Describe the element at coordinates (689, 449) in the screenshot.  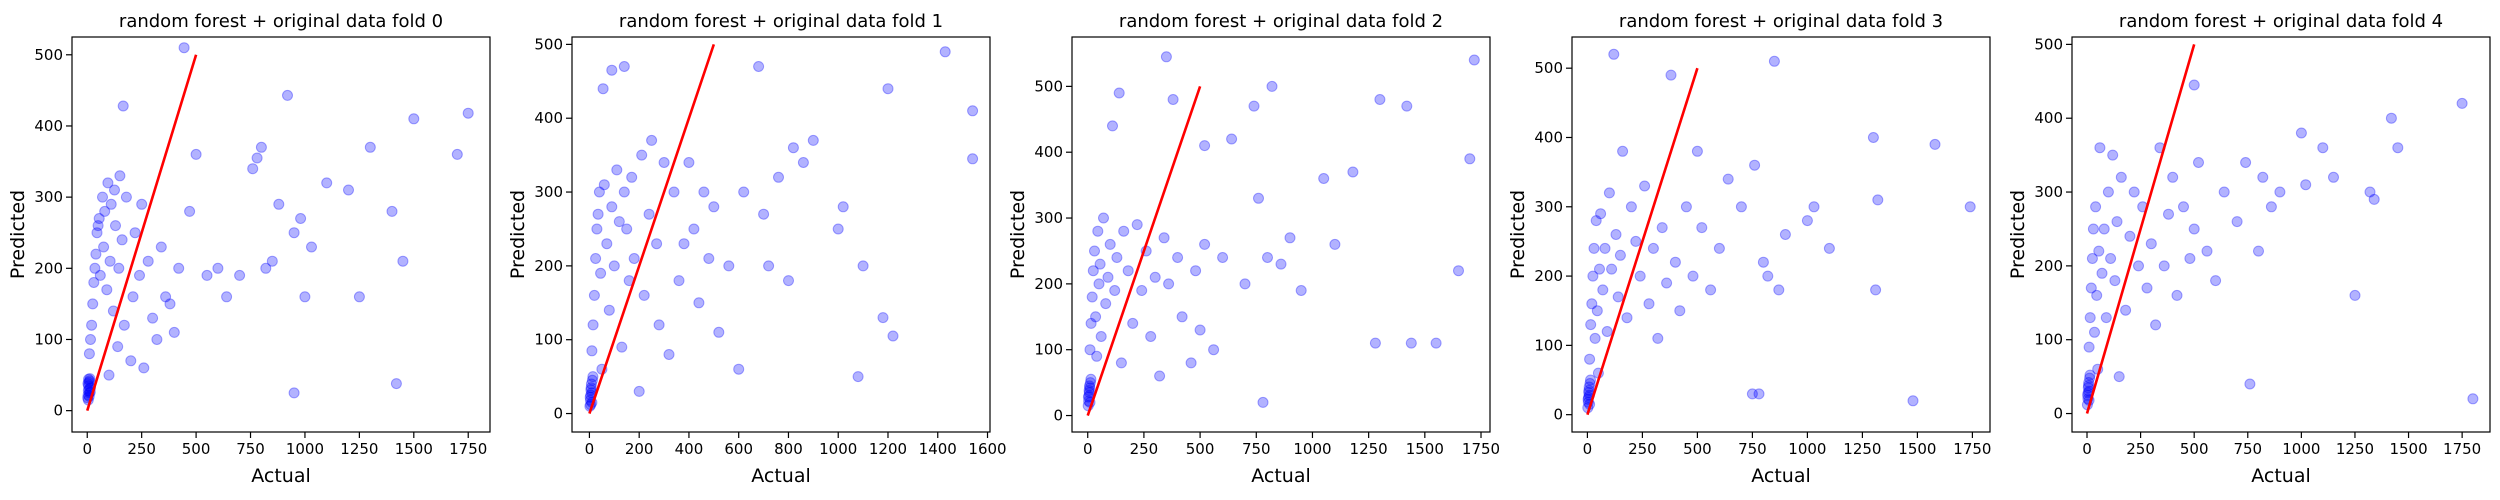
I see `x-tick-label: 400` at that location.